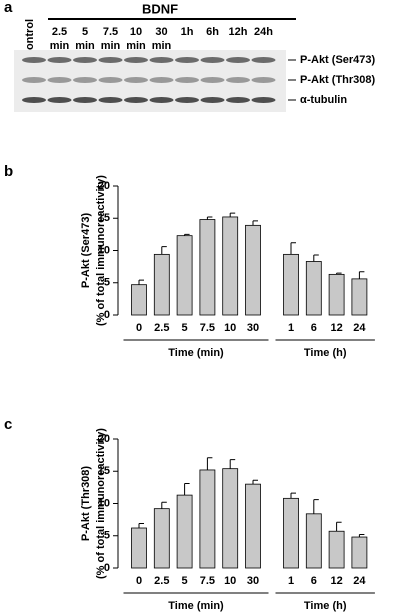  What do you see at coordinates (136, 32) in the screenshot?
I see `lane-label: 10` at bounding box center [136, 32].